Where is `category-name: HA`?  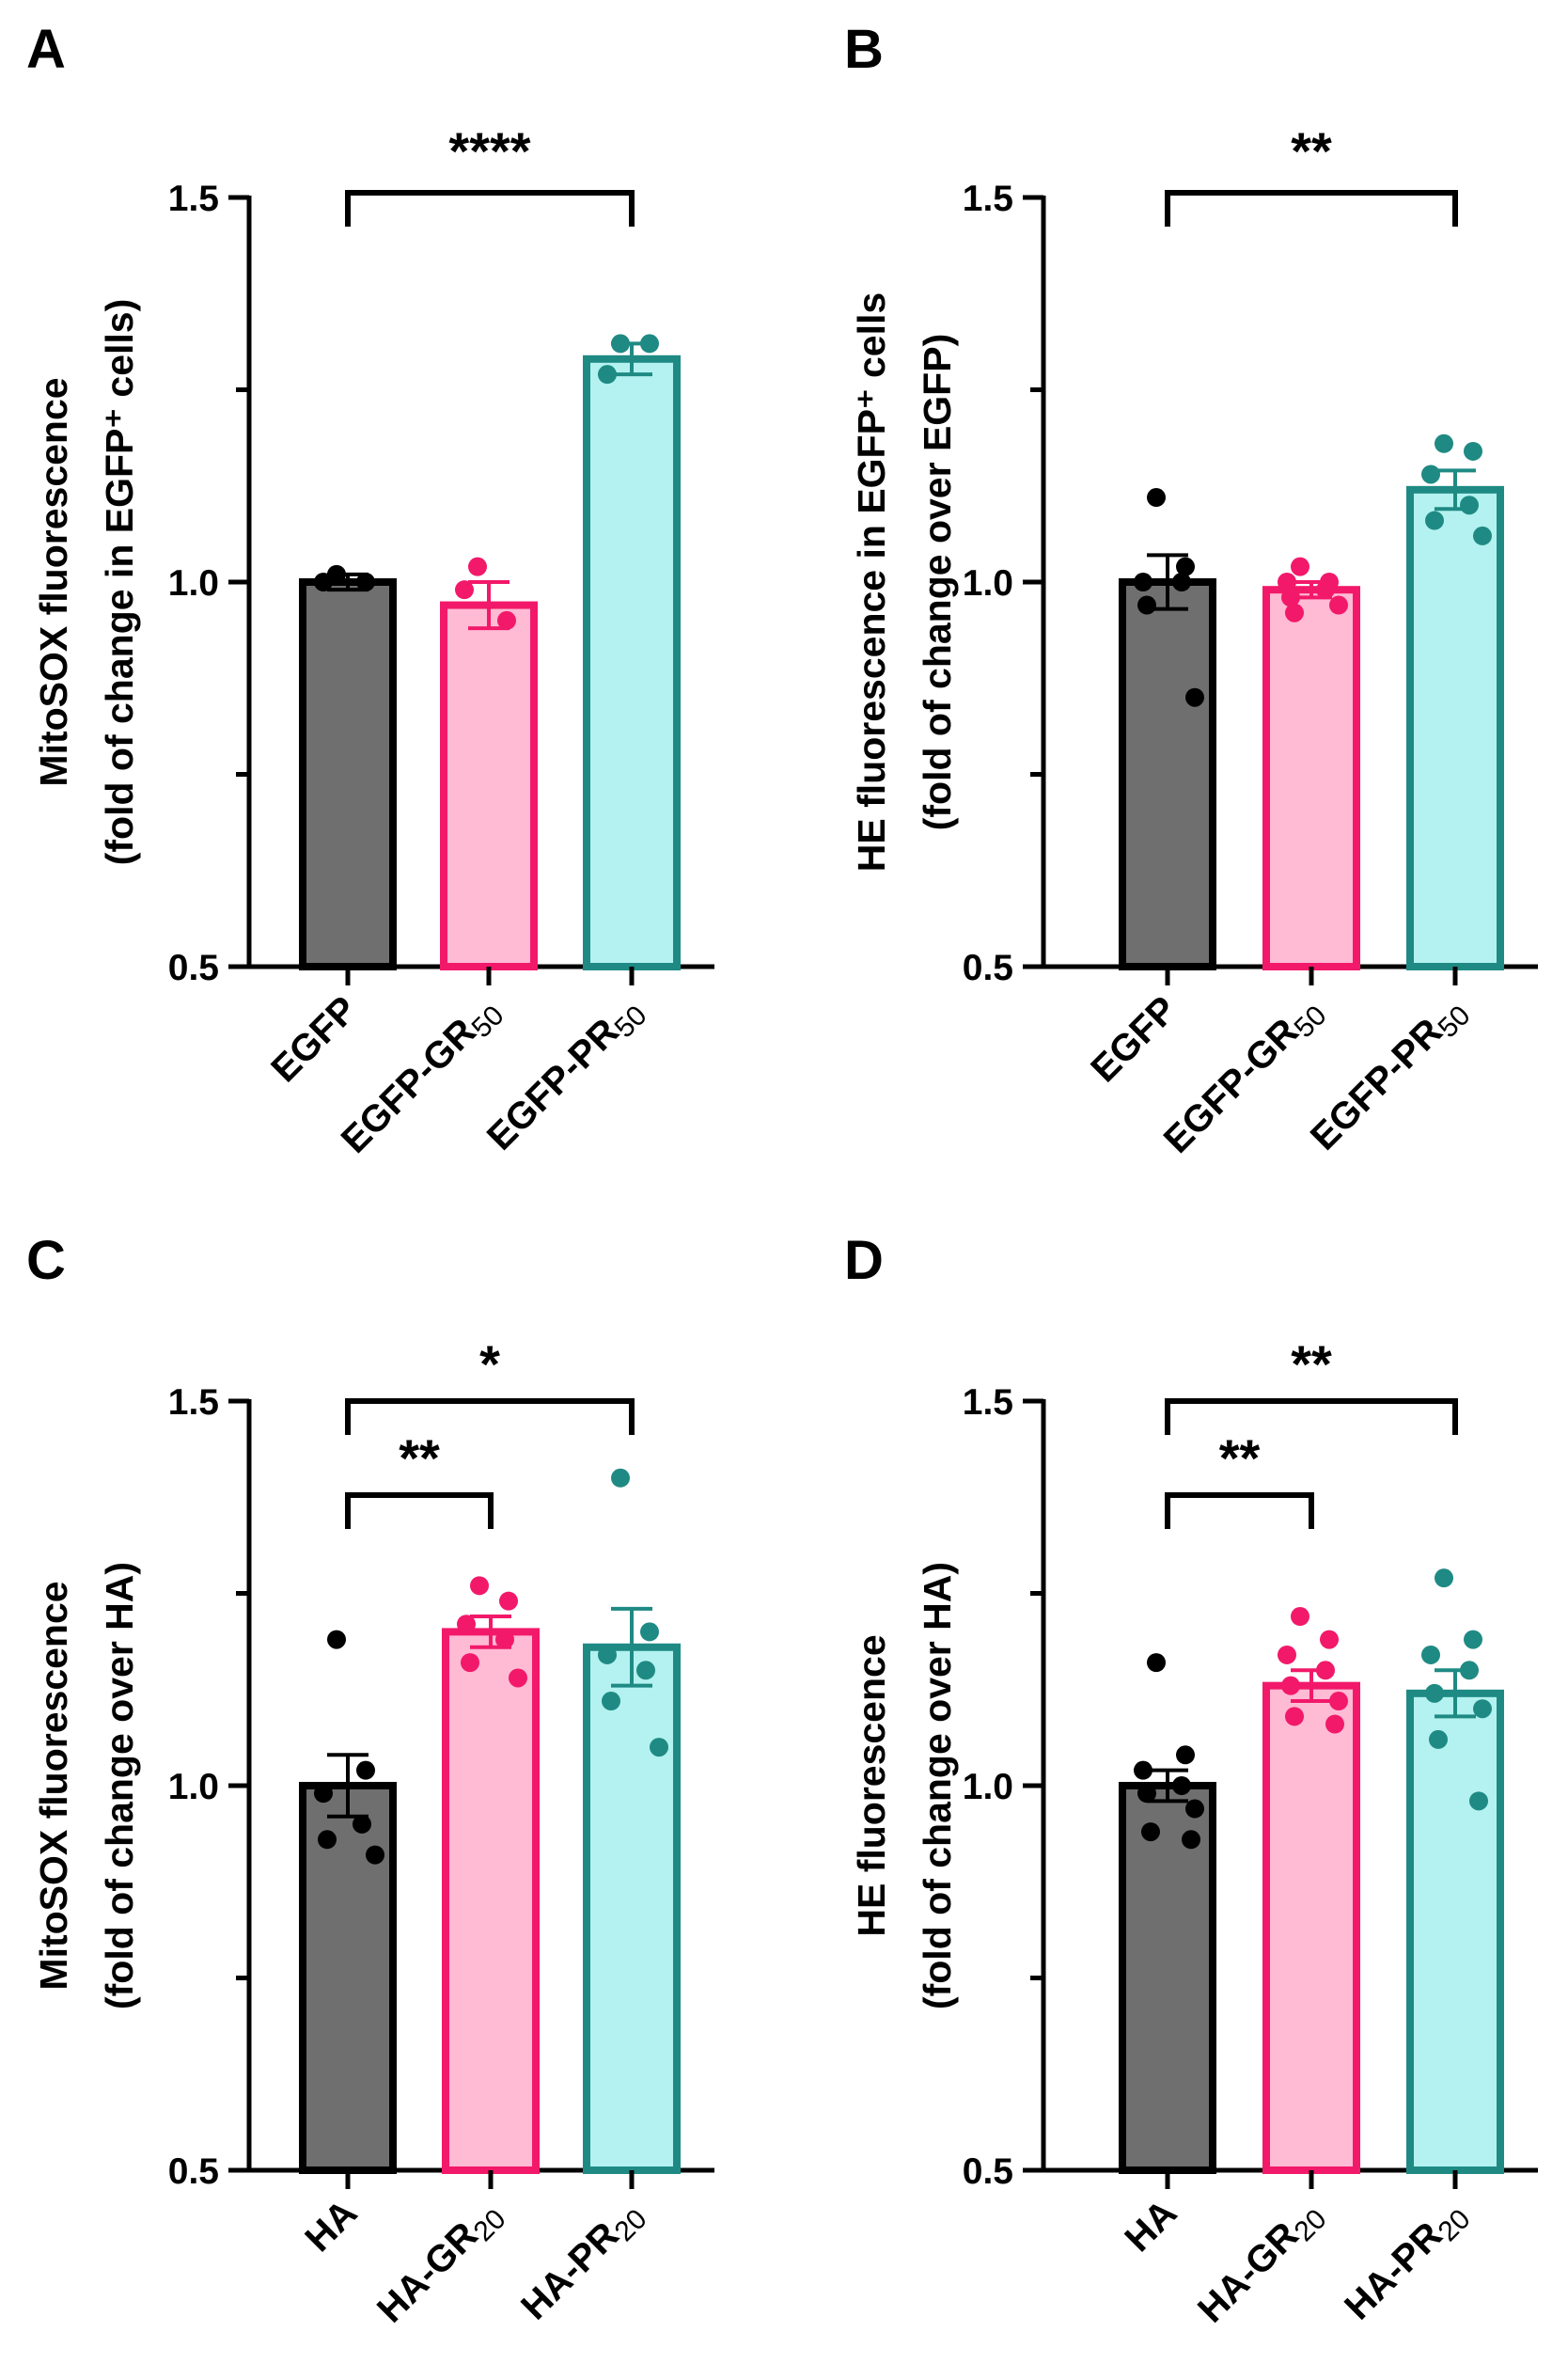 category-name: HA is located at coordinates (331, 2226).